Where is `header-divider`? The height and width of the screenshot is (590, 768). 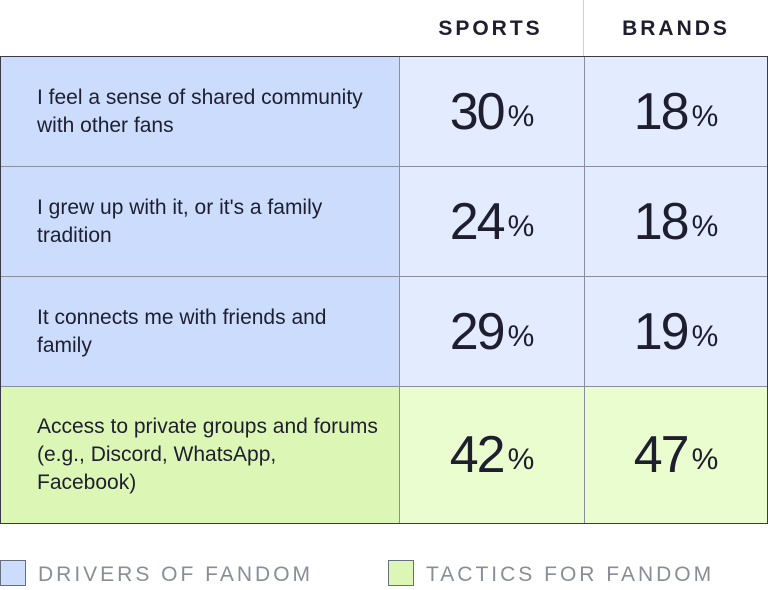
header-divider is located at coordinates (583, 28).